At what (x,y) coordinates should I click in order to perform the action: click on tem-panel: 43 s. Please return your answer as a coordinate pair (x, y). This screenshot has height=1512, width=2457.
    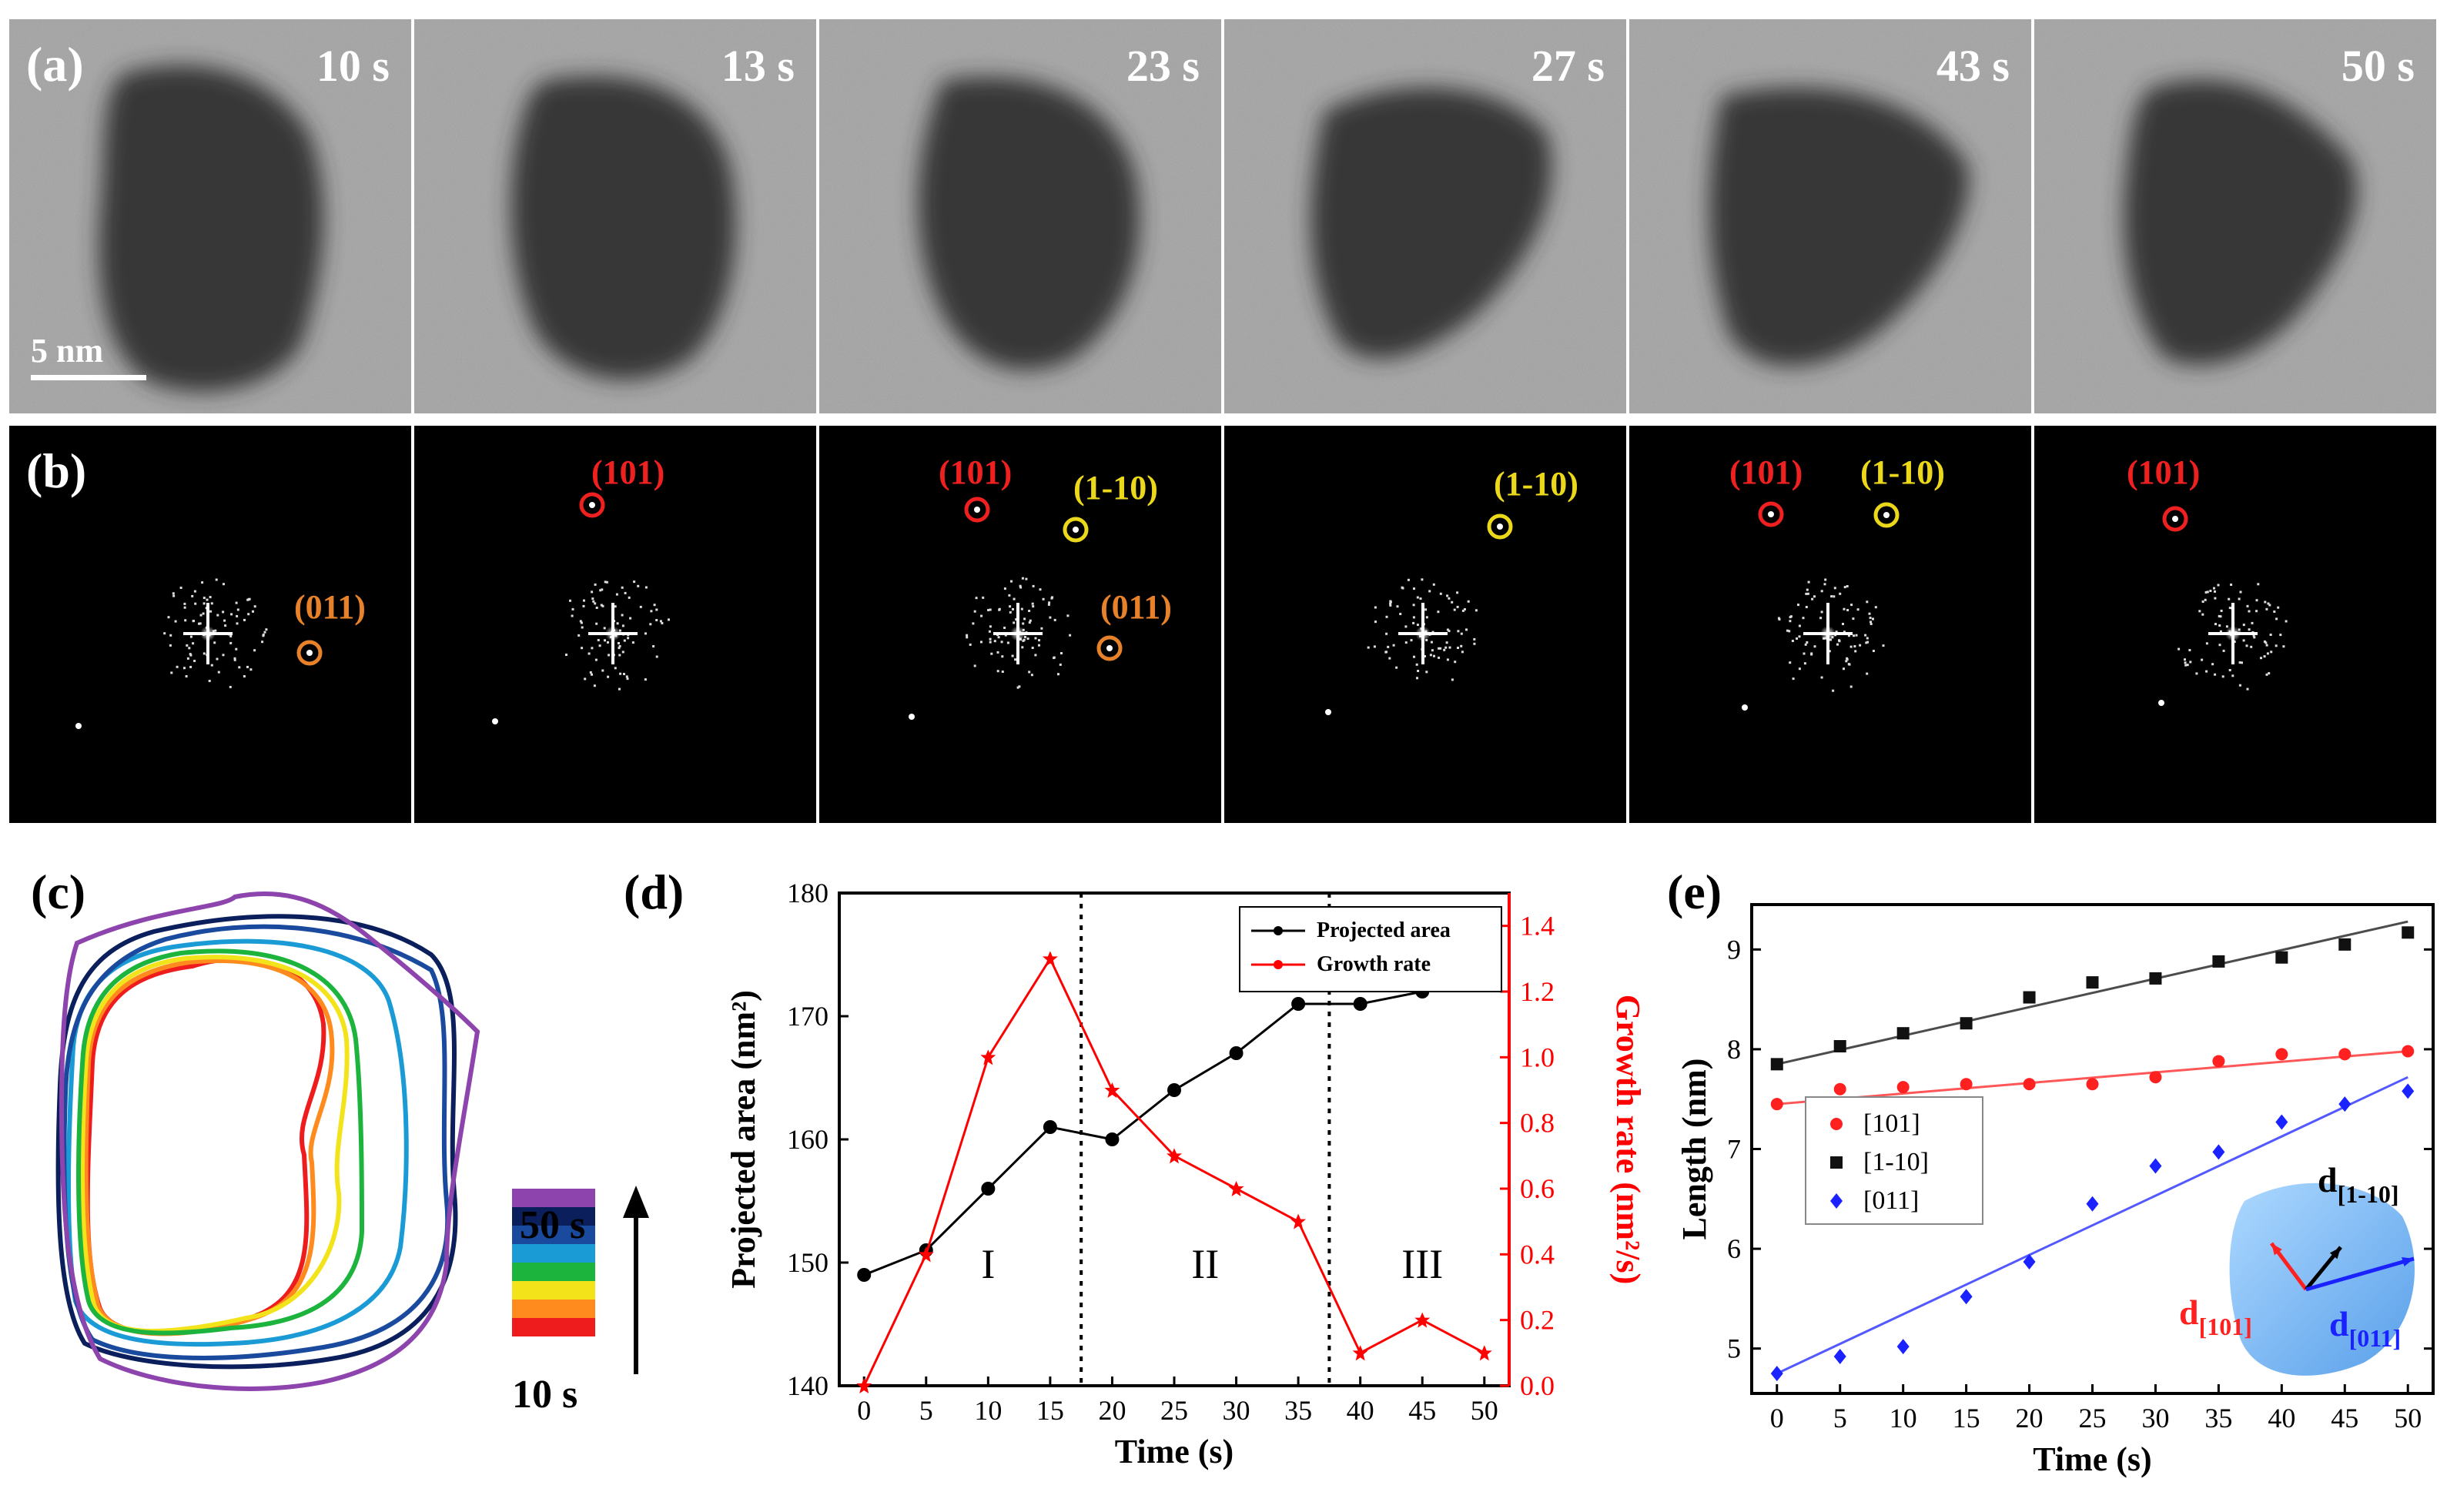
    Looking at the image, I should click on (1830, 216).